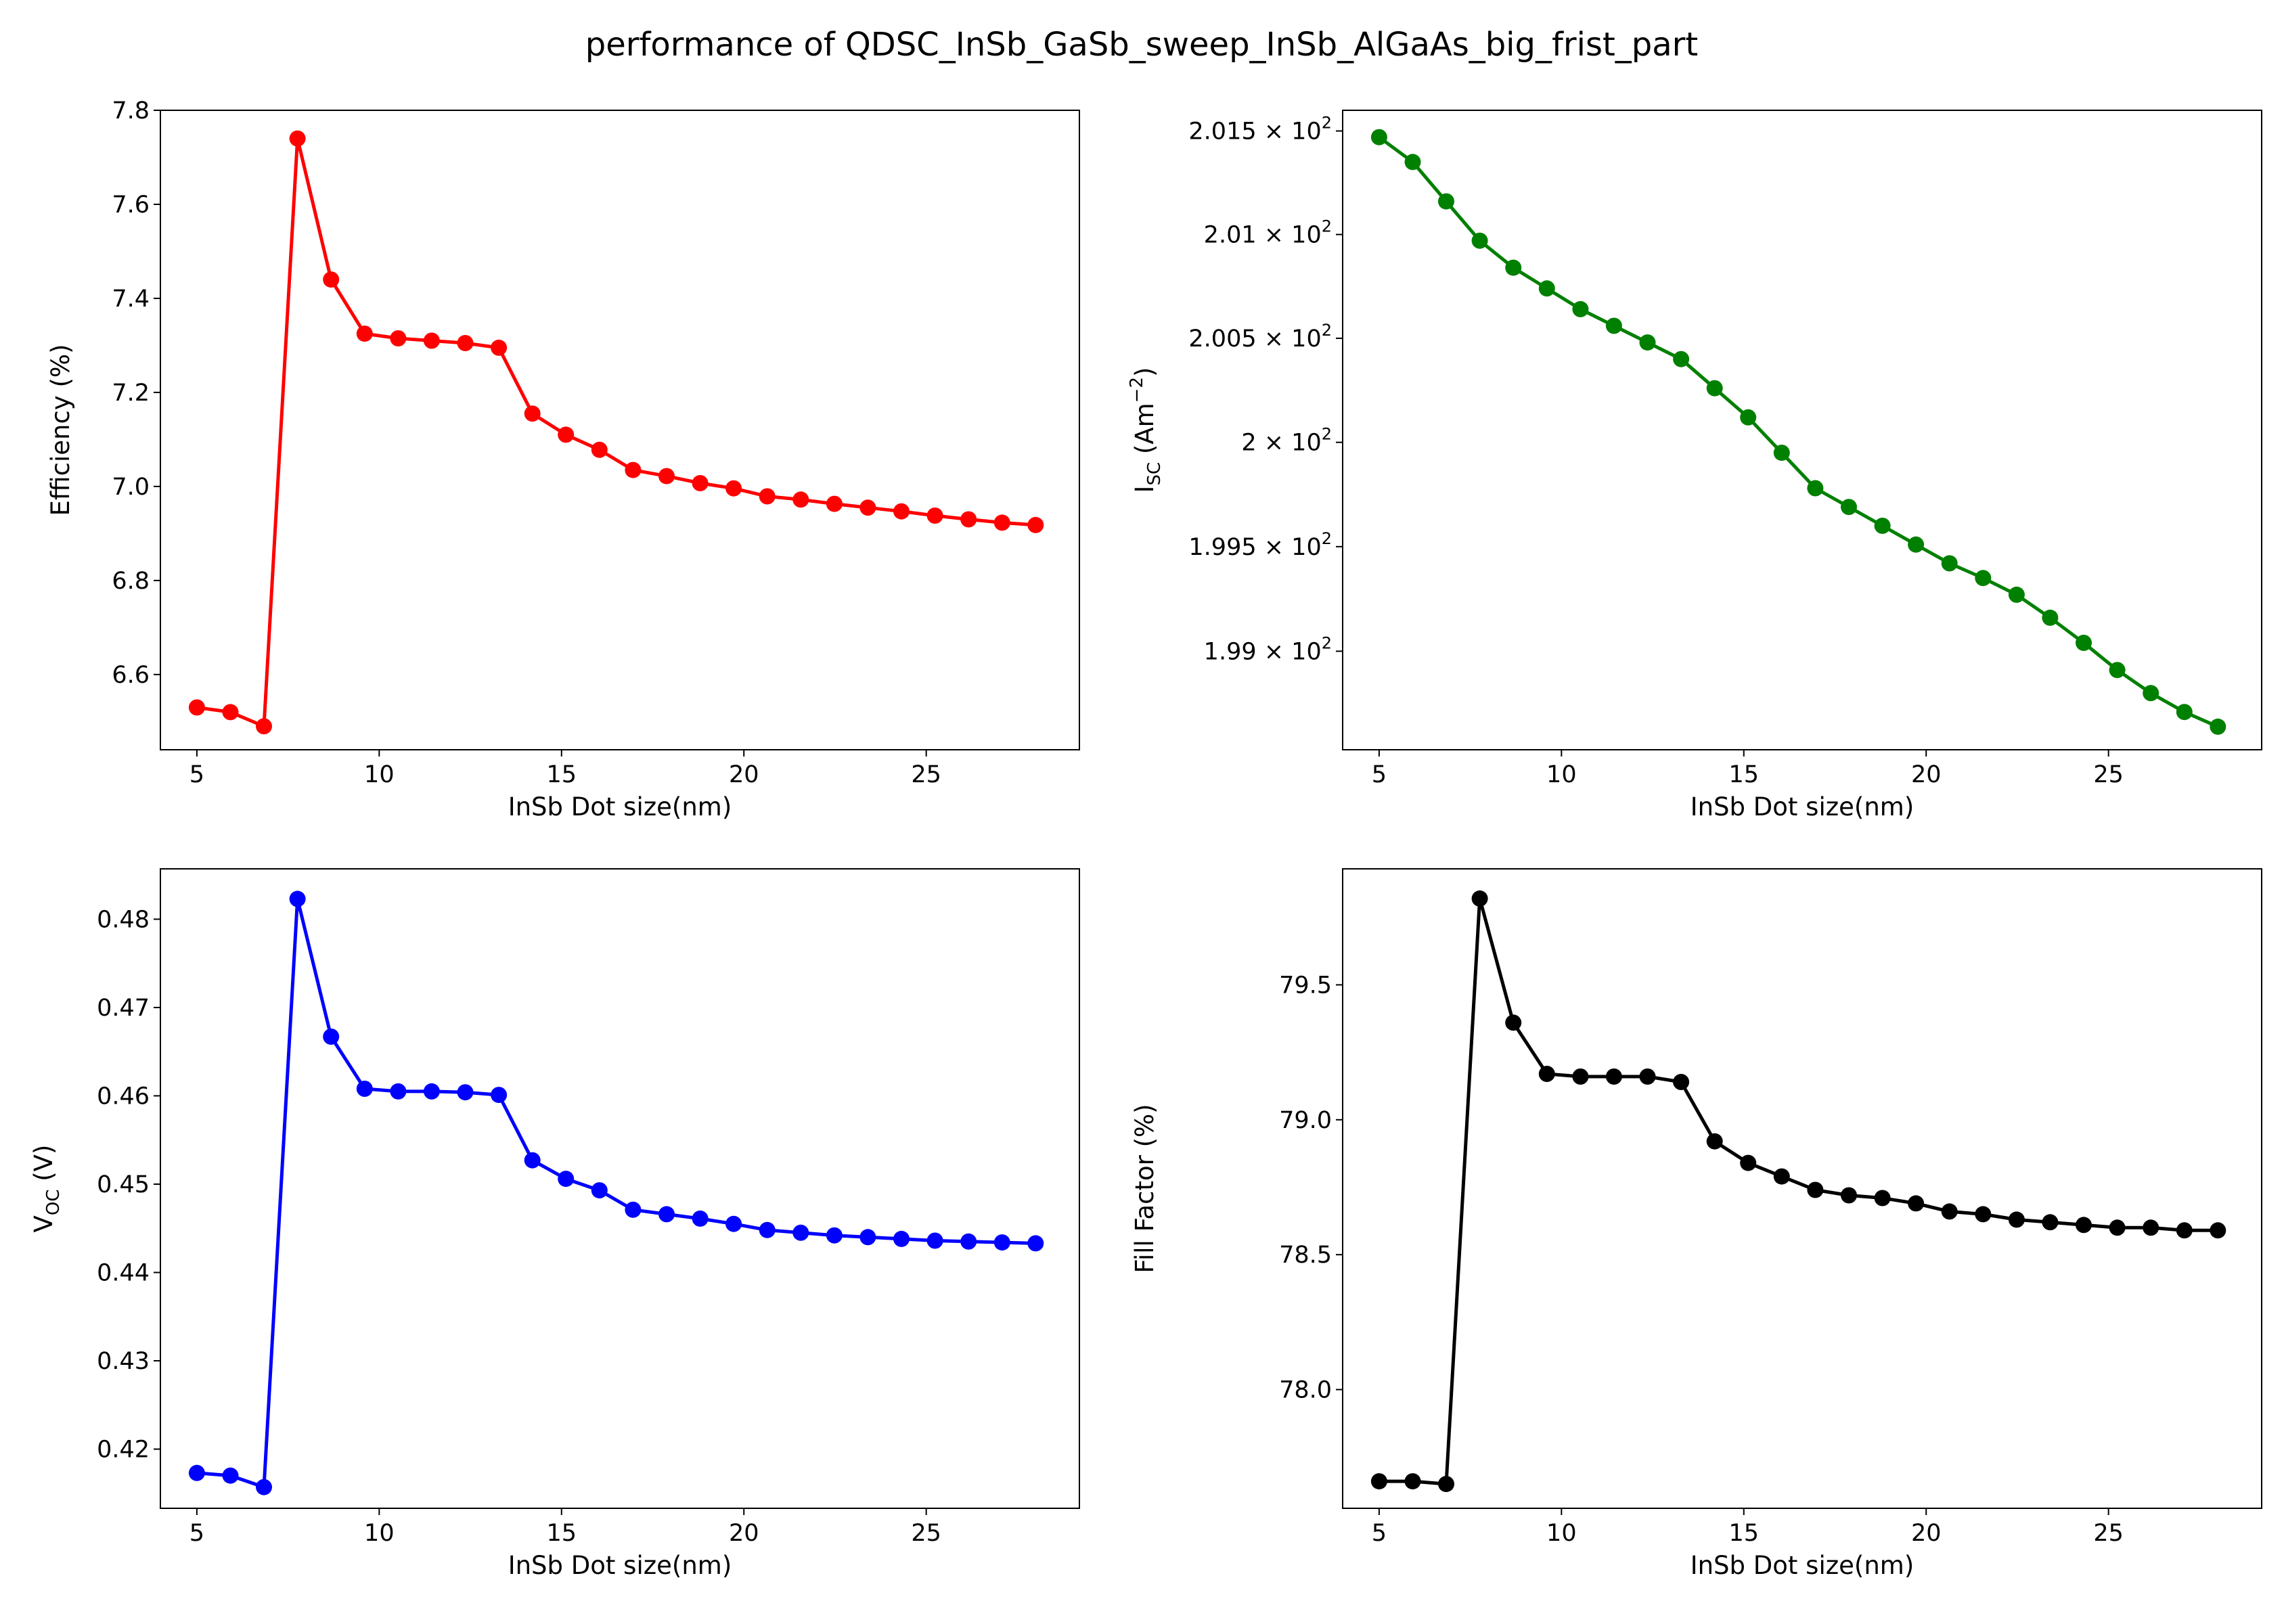  I want to click on y-tick-label: 2.005 × 10², so click(1260, 337).